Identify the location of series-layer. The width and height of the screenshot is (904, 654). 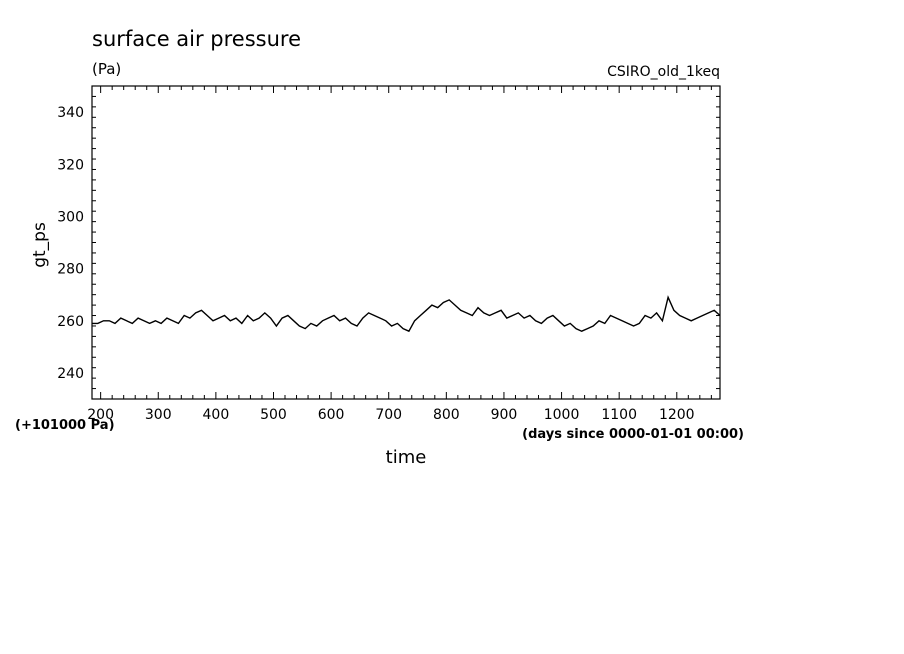
(406, 314).